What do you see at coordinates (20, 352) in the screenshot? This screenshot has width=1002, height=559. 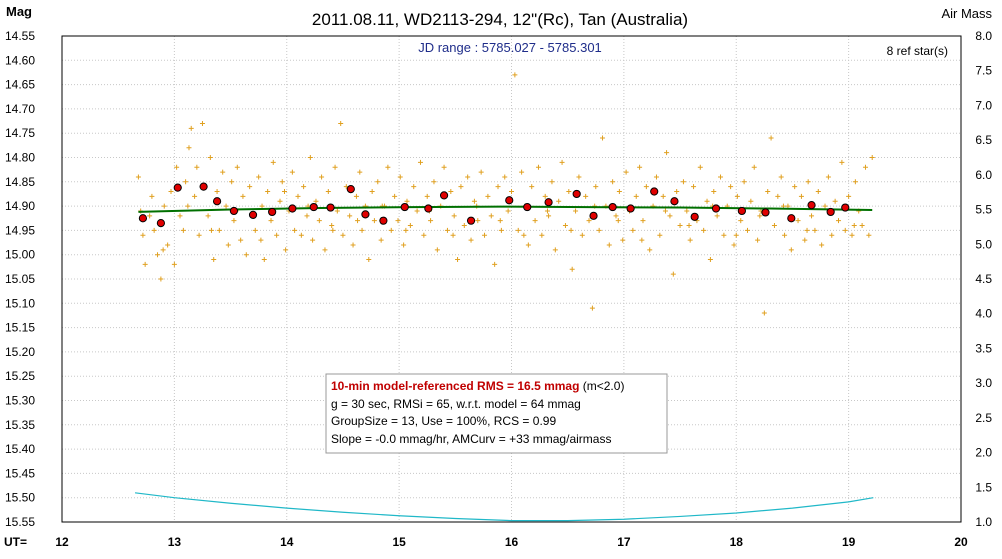 I see `y-tick-label: 15.20` at bounding box center [20, 352].